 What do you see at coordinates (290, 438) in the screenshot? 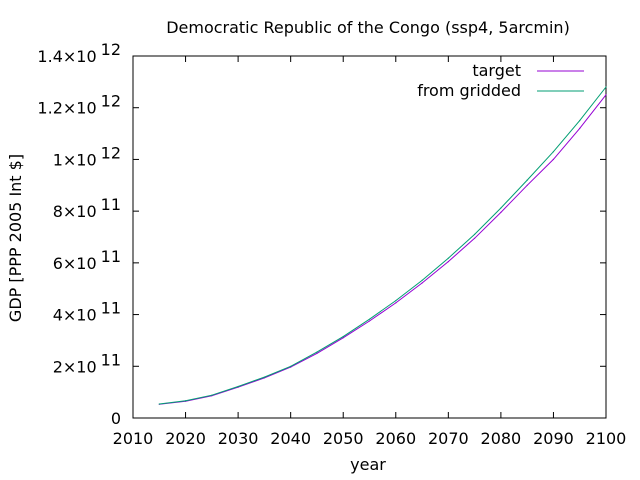
I see `x-tick-label: 2040` at bounding box center [290, 438].